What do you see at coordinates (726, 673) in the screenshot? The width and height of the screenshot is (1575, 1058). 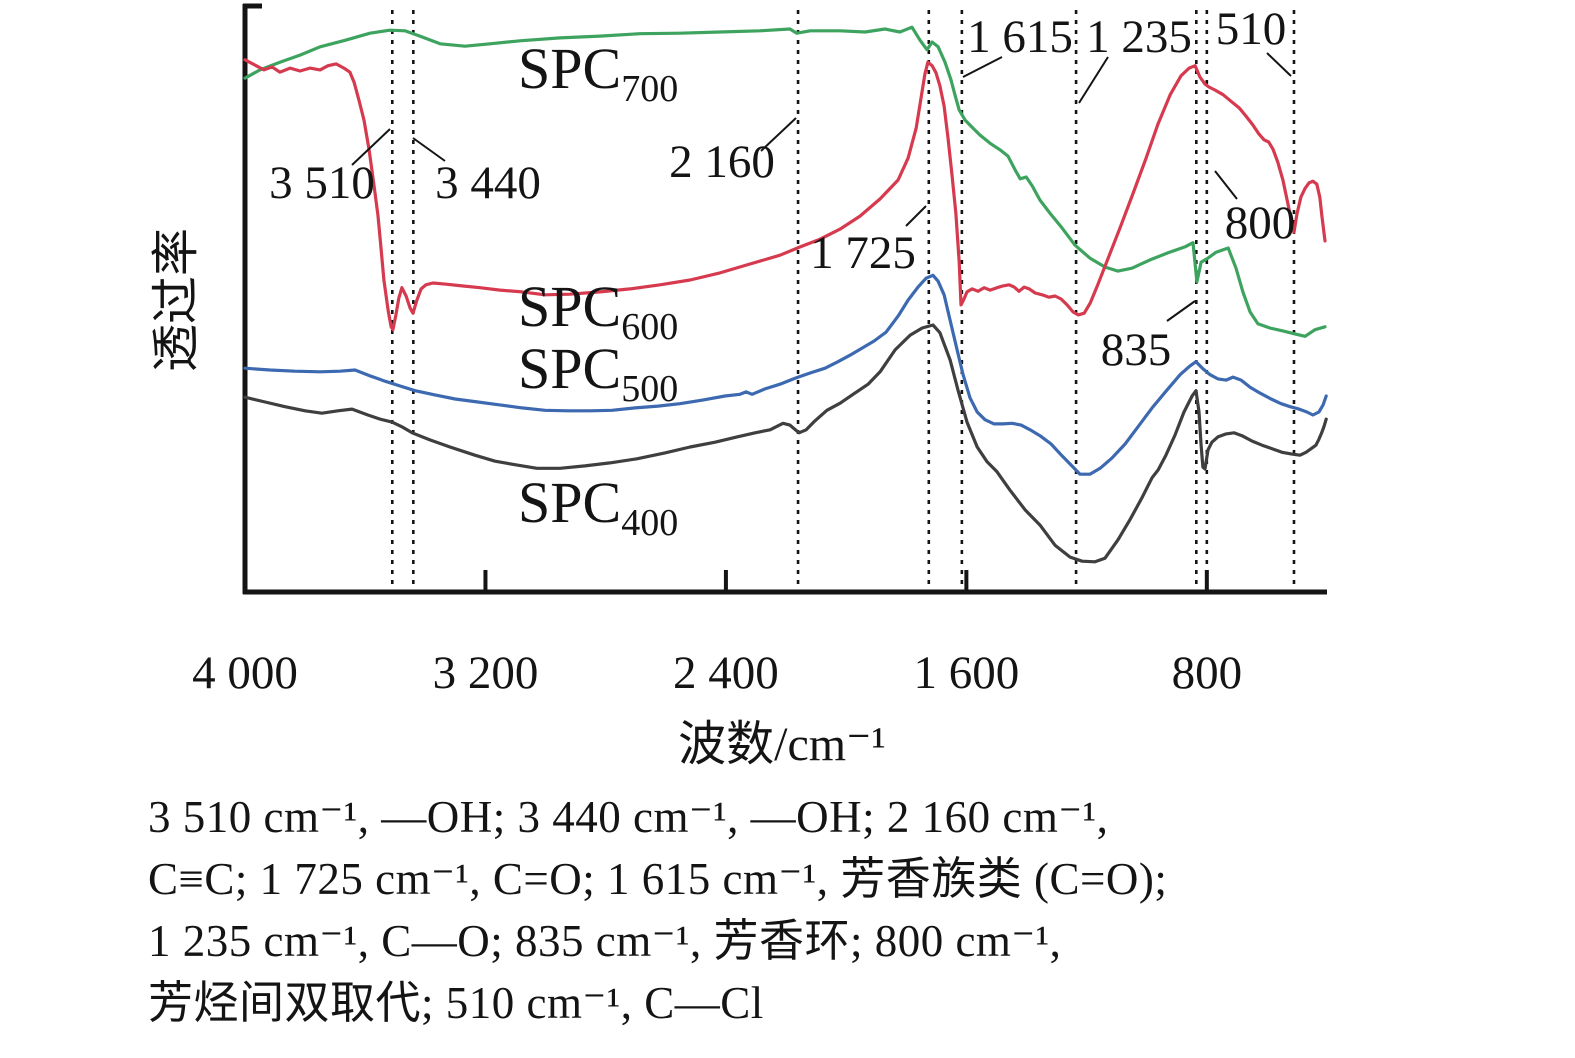 I see `x-tick-label-2400: 2 400` at bounding box center [726, 673].